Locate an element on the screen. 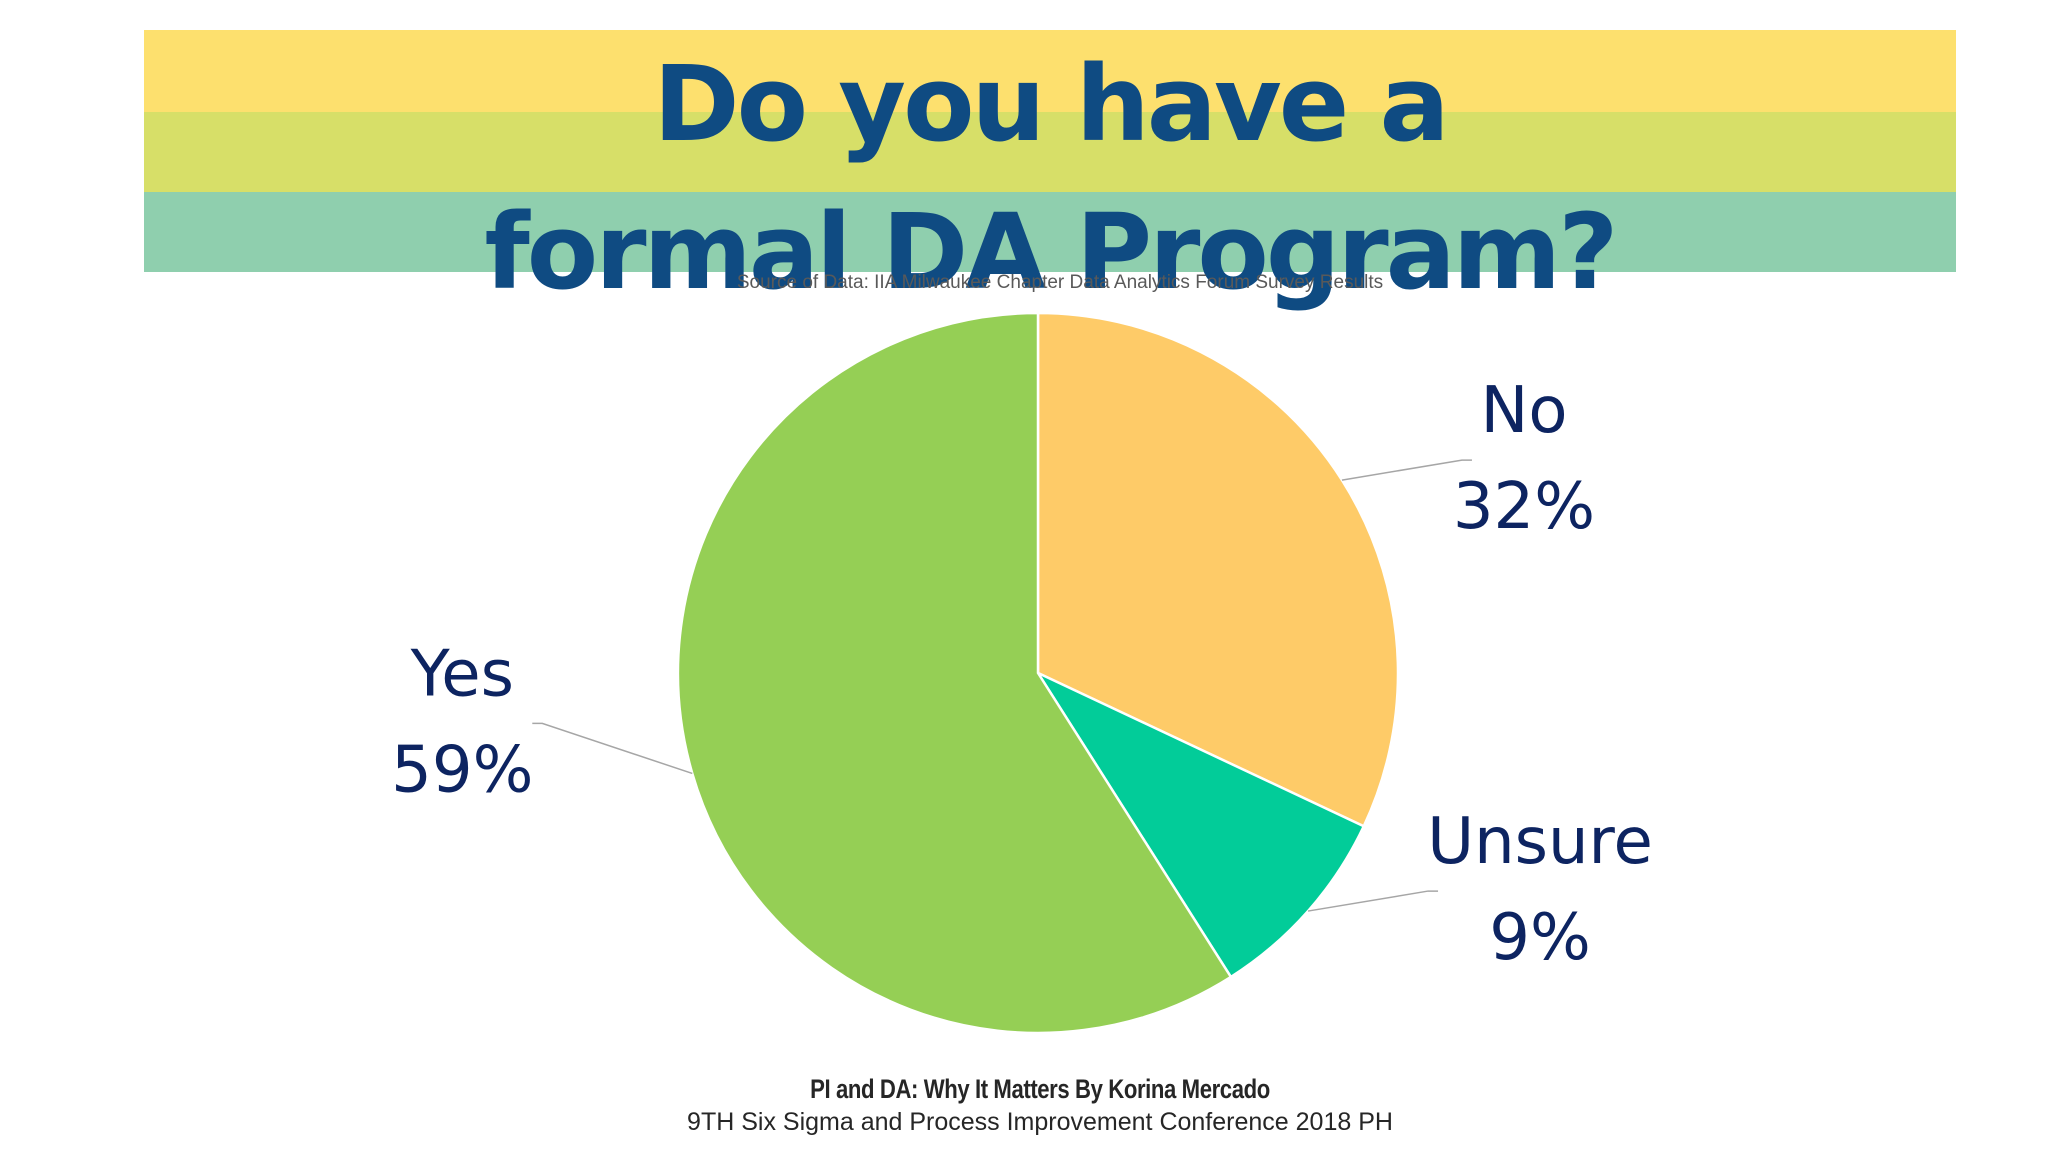 The width and height of the screenshot is (2048, 1152). banner-band-teal is located at coordinates (1050, 232).